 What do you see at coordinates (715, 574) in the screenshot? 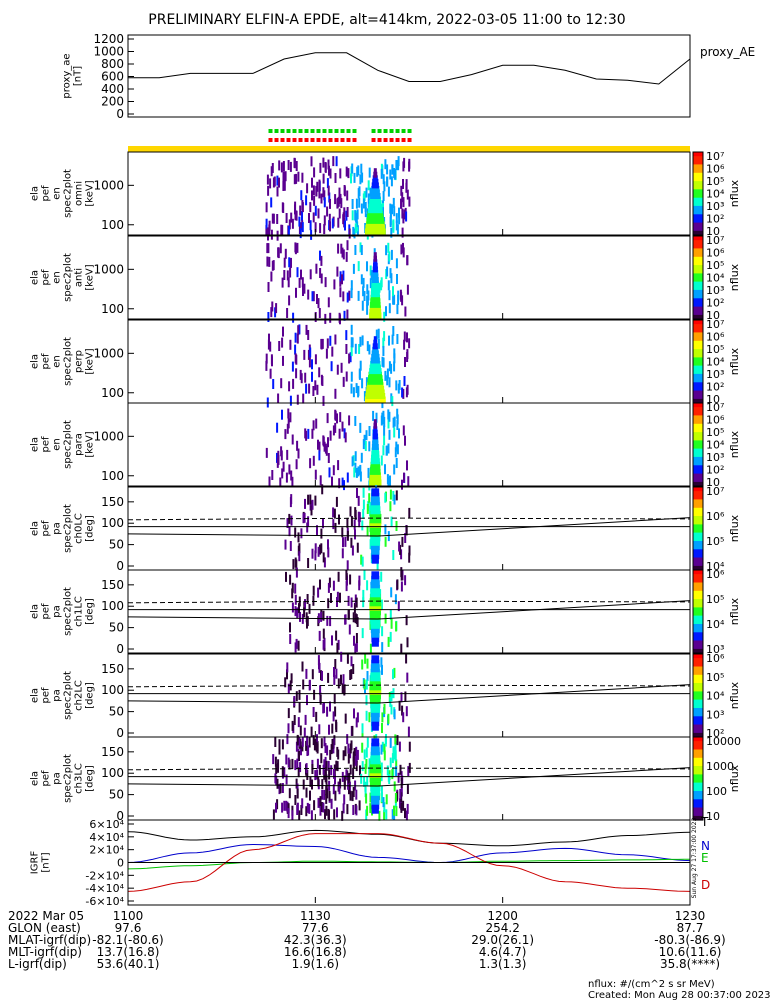
I see `colorbar-tick-label: 10⁶` at bounding box center [715, 574].